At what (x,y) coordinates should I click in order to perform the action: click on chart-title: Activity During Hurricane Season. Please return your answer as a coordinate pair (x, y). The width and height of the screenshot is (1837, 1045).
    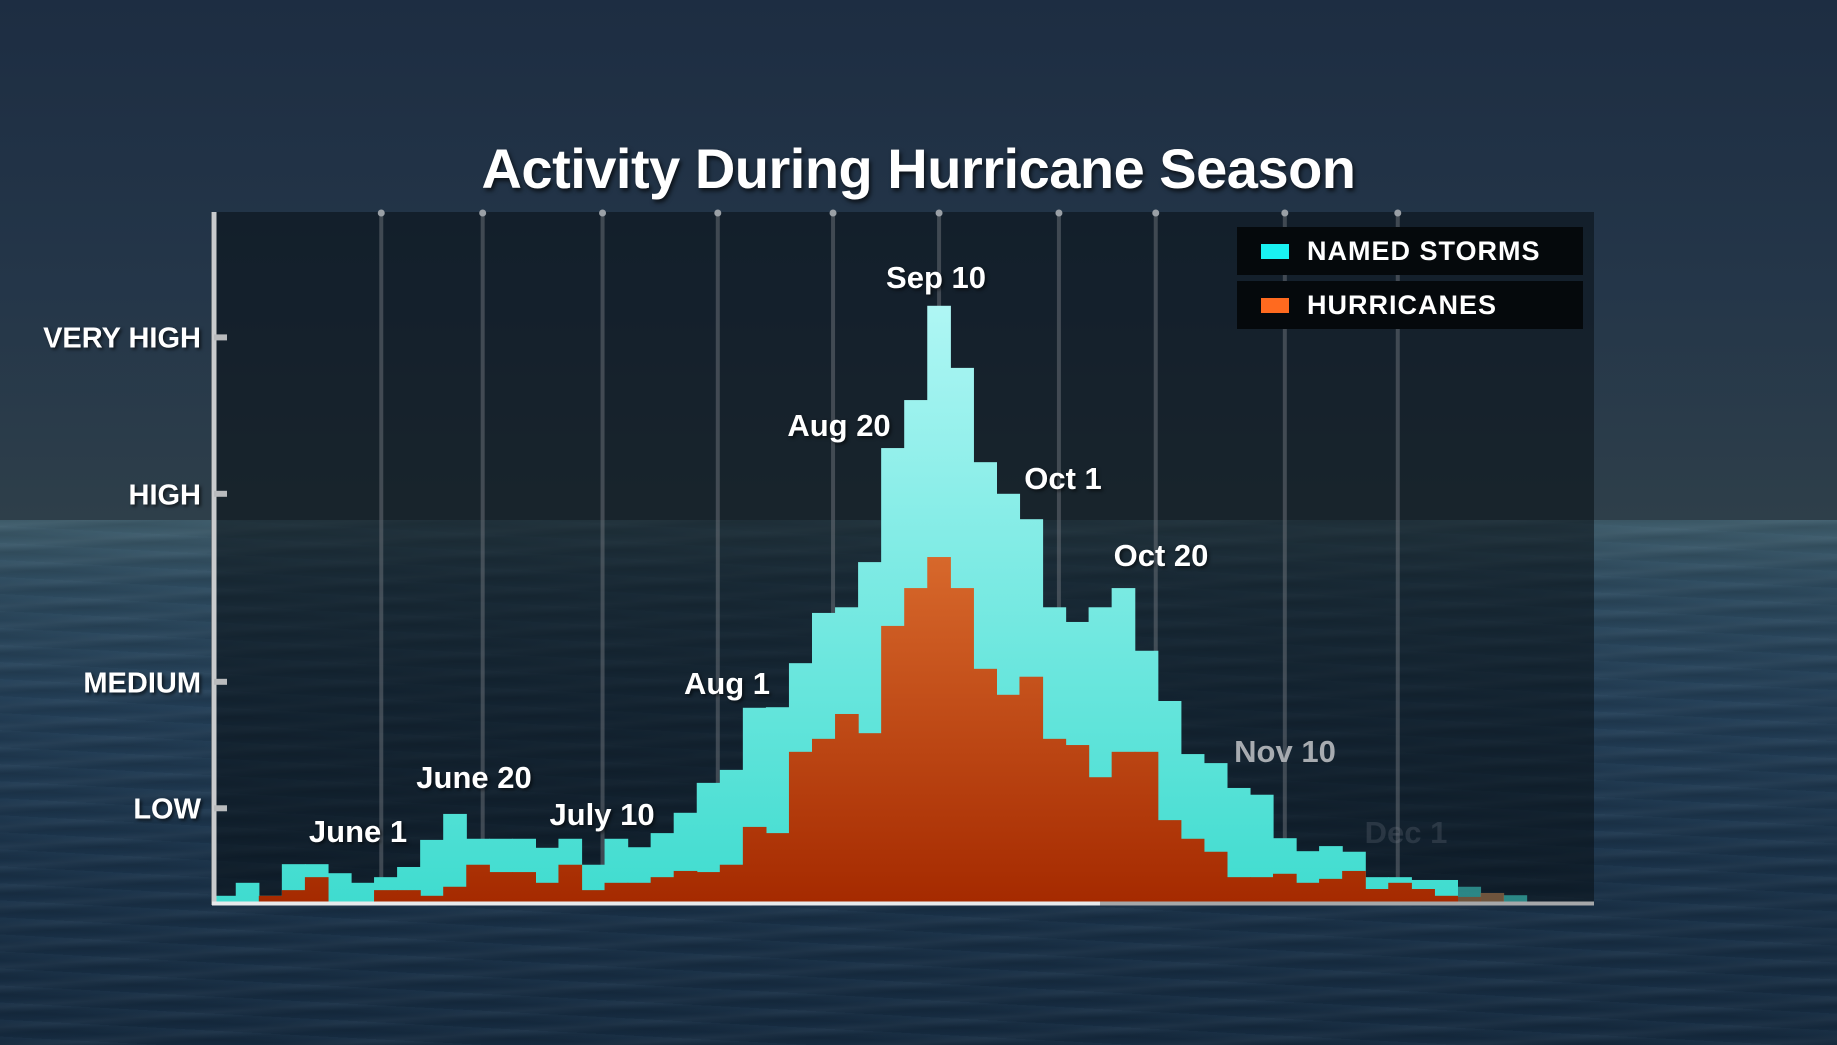
    Looking at the image, I should click on (918, 168).